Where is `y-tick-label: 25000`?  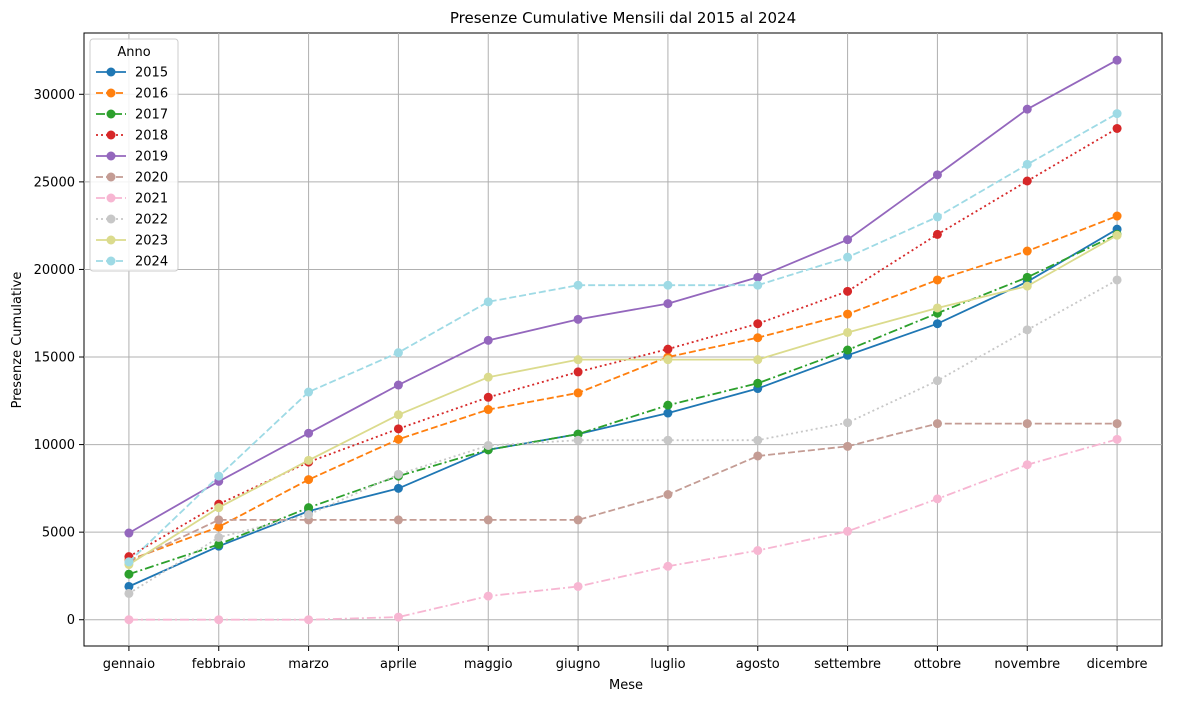
y-tick-label: 25000 is located at coordinates (54, 182).